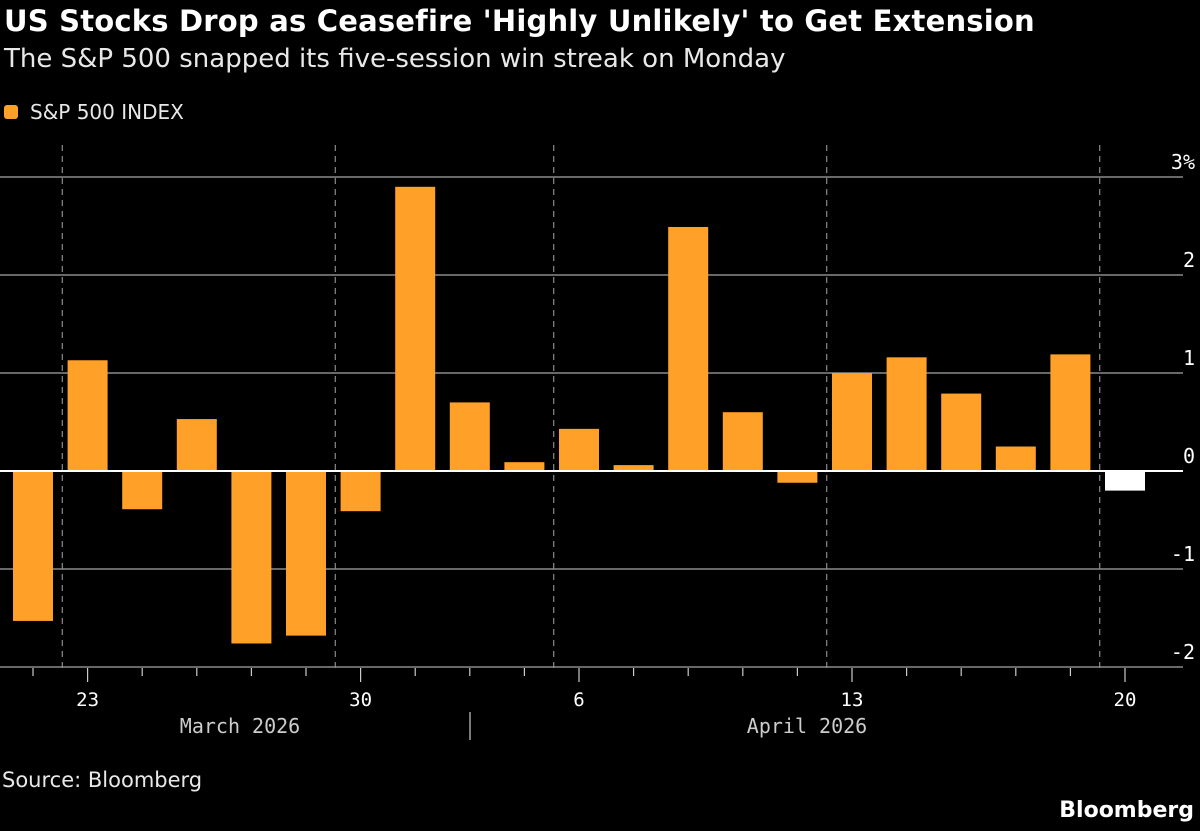  I want to click on legend: S&P 500 INDEX, so click(94, 112).